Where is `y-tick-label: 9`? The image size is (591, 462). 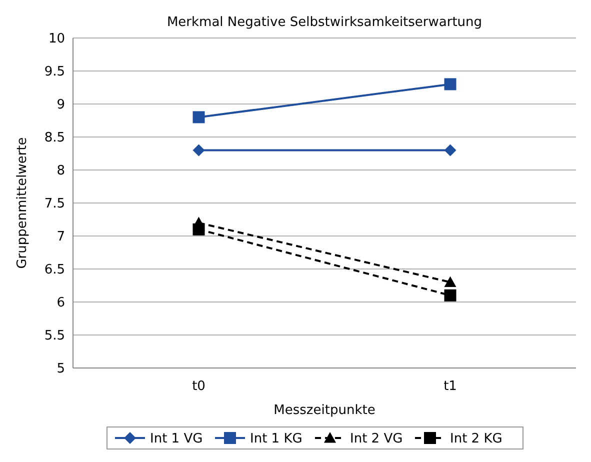 y-tick-label: 9 is located at coordinates (60, 105).